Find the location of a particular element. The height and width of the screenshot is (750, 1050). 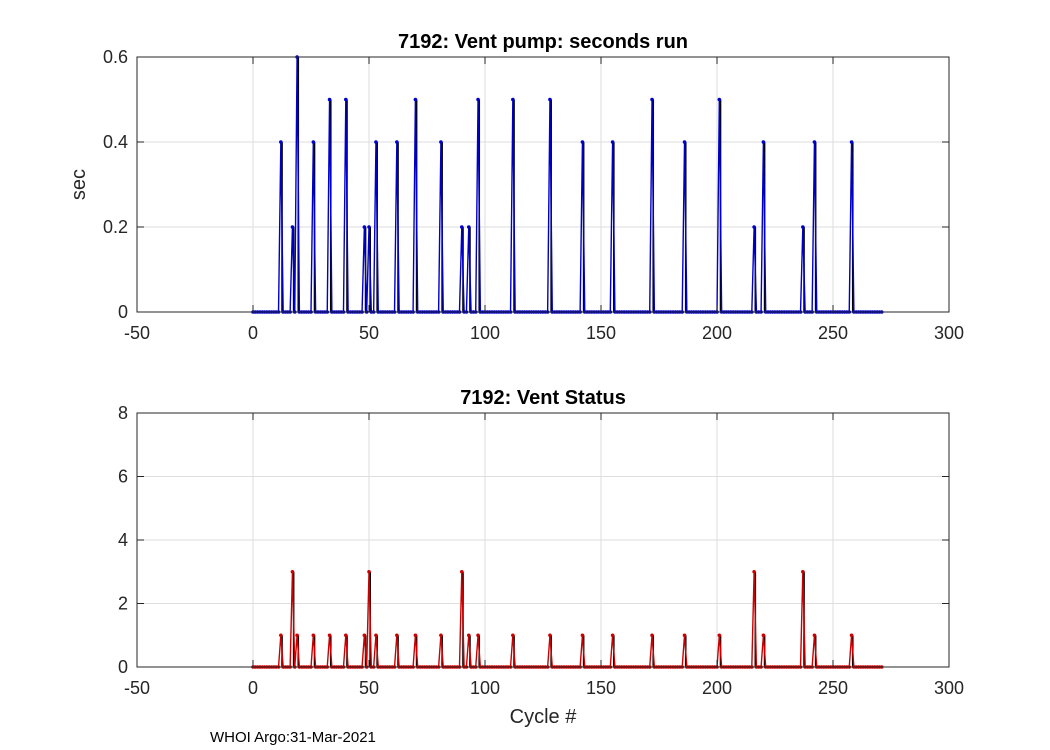

y-tick-label: 0.2 is located at coordinates (115, 227).